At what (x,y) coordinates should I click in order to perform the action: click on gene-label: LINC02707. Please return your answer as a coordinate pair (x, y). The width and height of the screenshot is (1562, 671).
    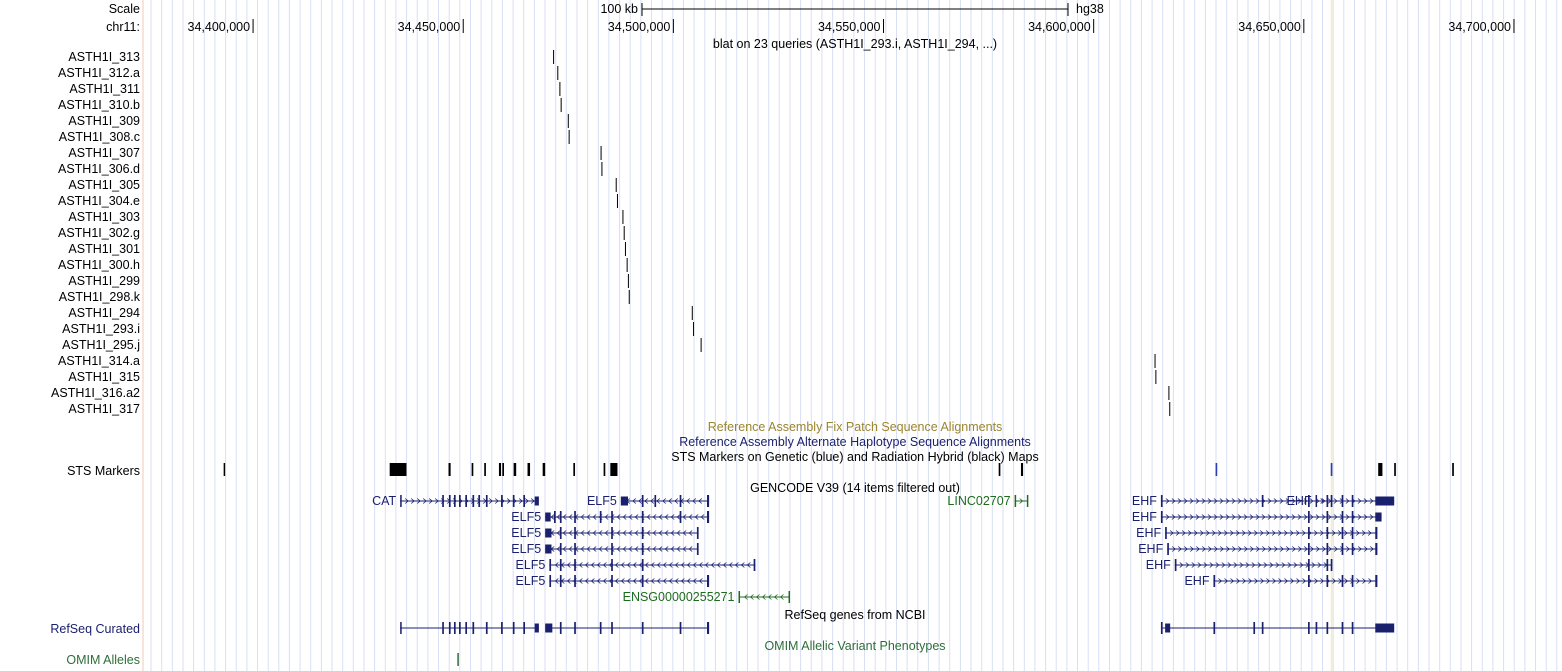
    Looking at the image, I should click on (978, 501).